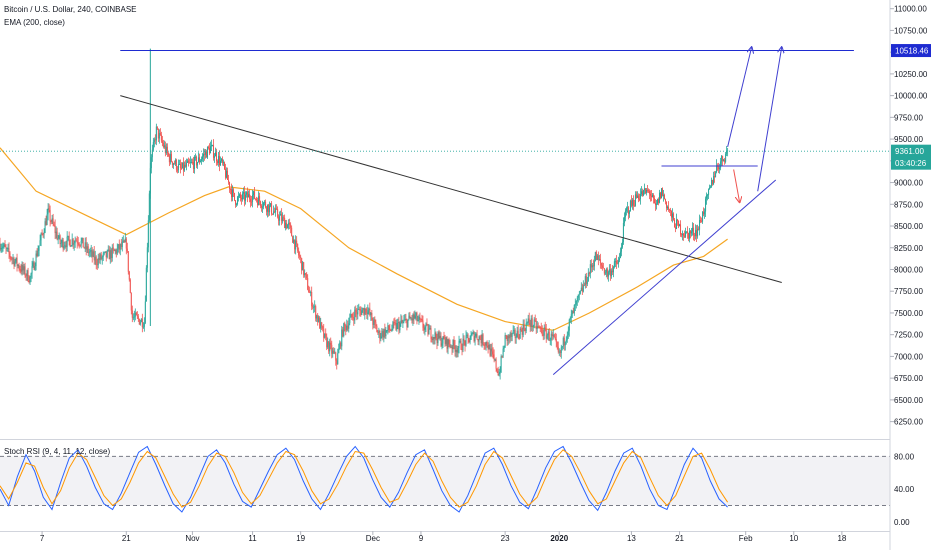 Image resolution: width=932 pixels, height=550 pixels. I want to click on price-tick-label: 7250.00, so click(908, 335).